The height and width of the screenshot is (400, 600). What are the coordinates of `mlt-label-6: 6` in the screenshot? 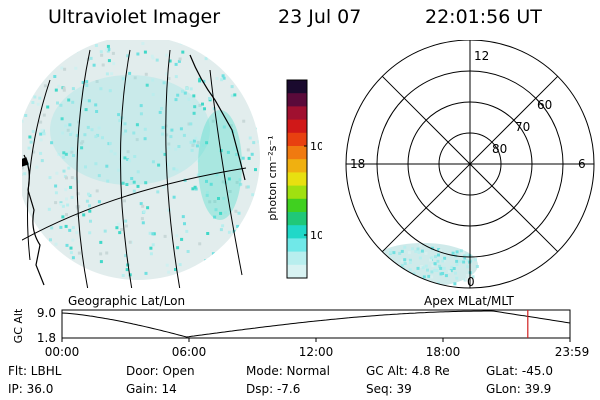 It's located at (582, 164).